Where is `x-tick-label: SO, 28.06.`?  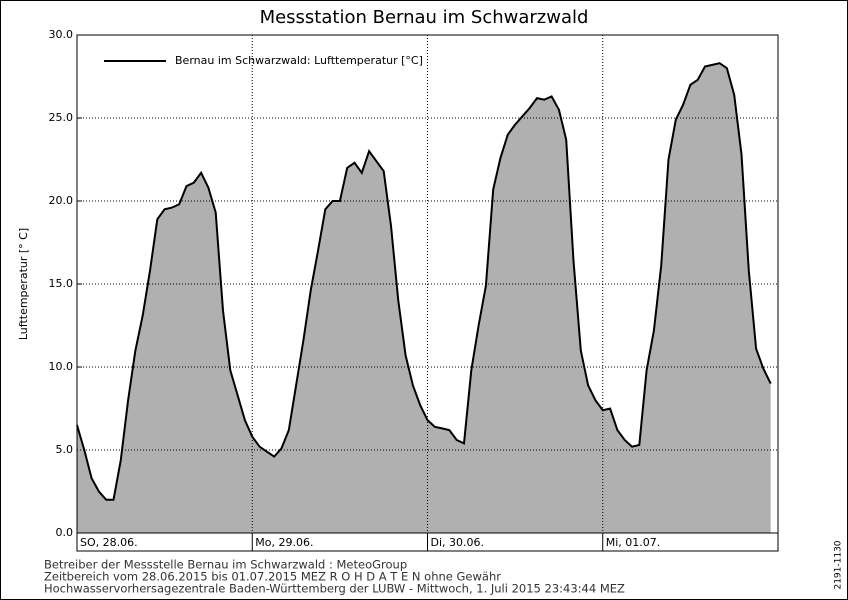
x-tick-label: SO, 28.06. is located at coordinates (109, 542).